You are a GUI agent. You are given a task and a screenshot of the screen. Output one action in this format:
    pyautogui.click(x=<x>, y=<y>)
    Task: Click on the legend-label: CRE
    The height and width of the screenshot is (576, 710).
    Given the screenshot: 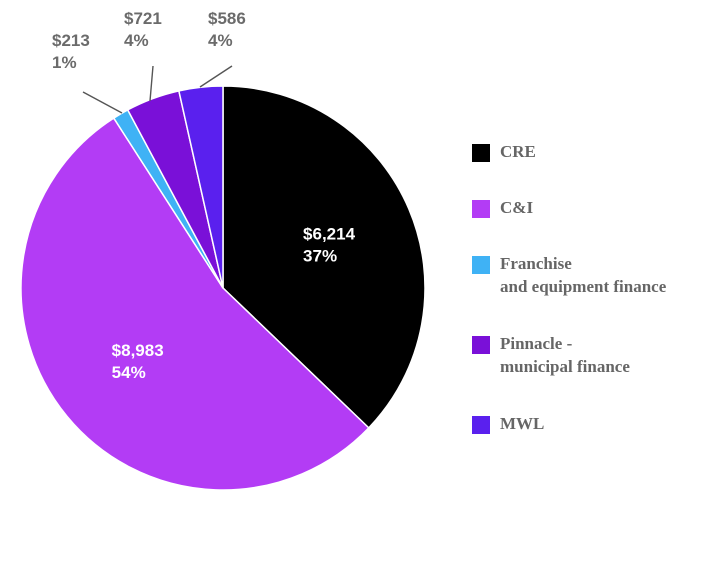 What is the action you would take?
    pyautogui.click(x=518, y=151)
    